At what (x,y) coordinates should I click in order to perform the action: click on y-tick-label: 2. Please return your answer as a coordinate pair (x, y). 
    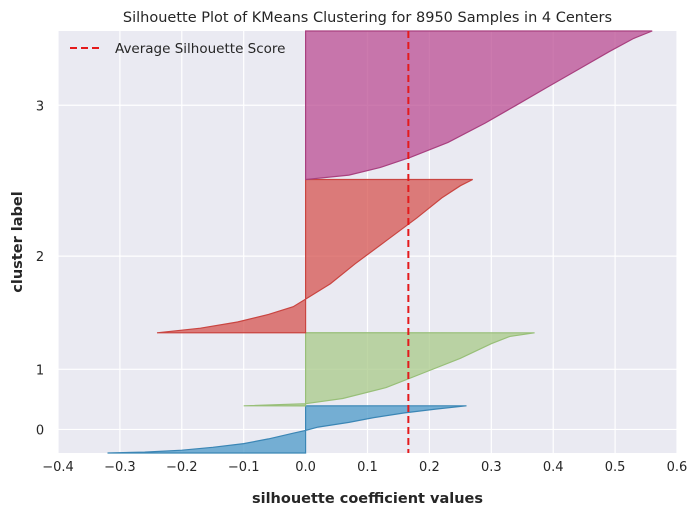
    Looking at the image, I should click on (40, 257).